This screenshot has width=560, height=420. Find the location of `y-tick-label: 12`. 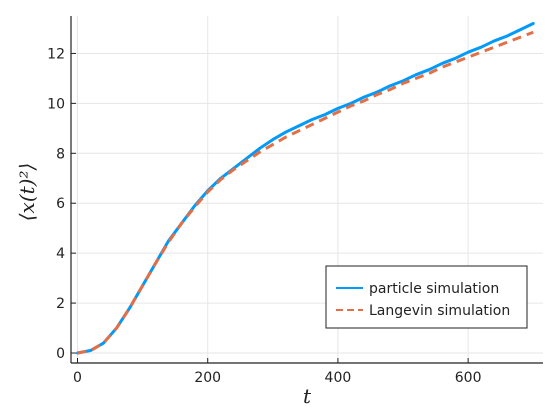

y-tick-label: 12 is located at coordinates (56, 54).